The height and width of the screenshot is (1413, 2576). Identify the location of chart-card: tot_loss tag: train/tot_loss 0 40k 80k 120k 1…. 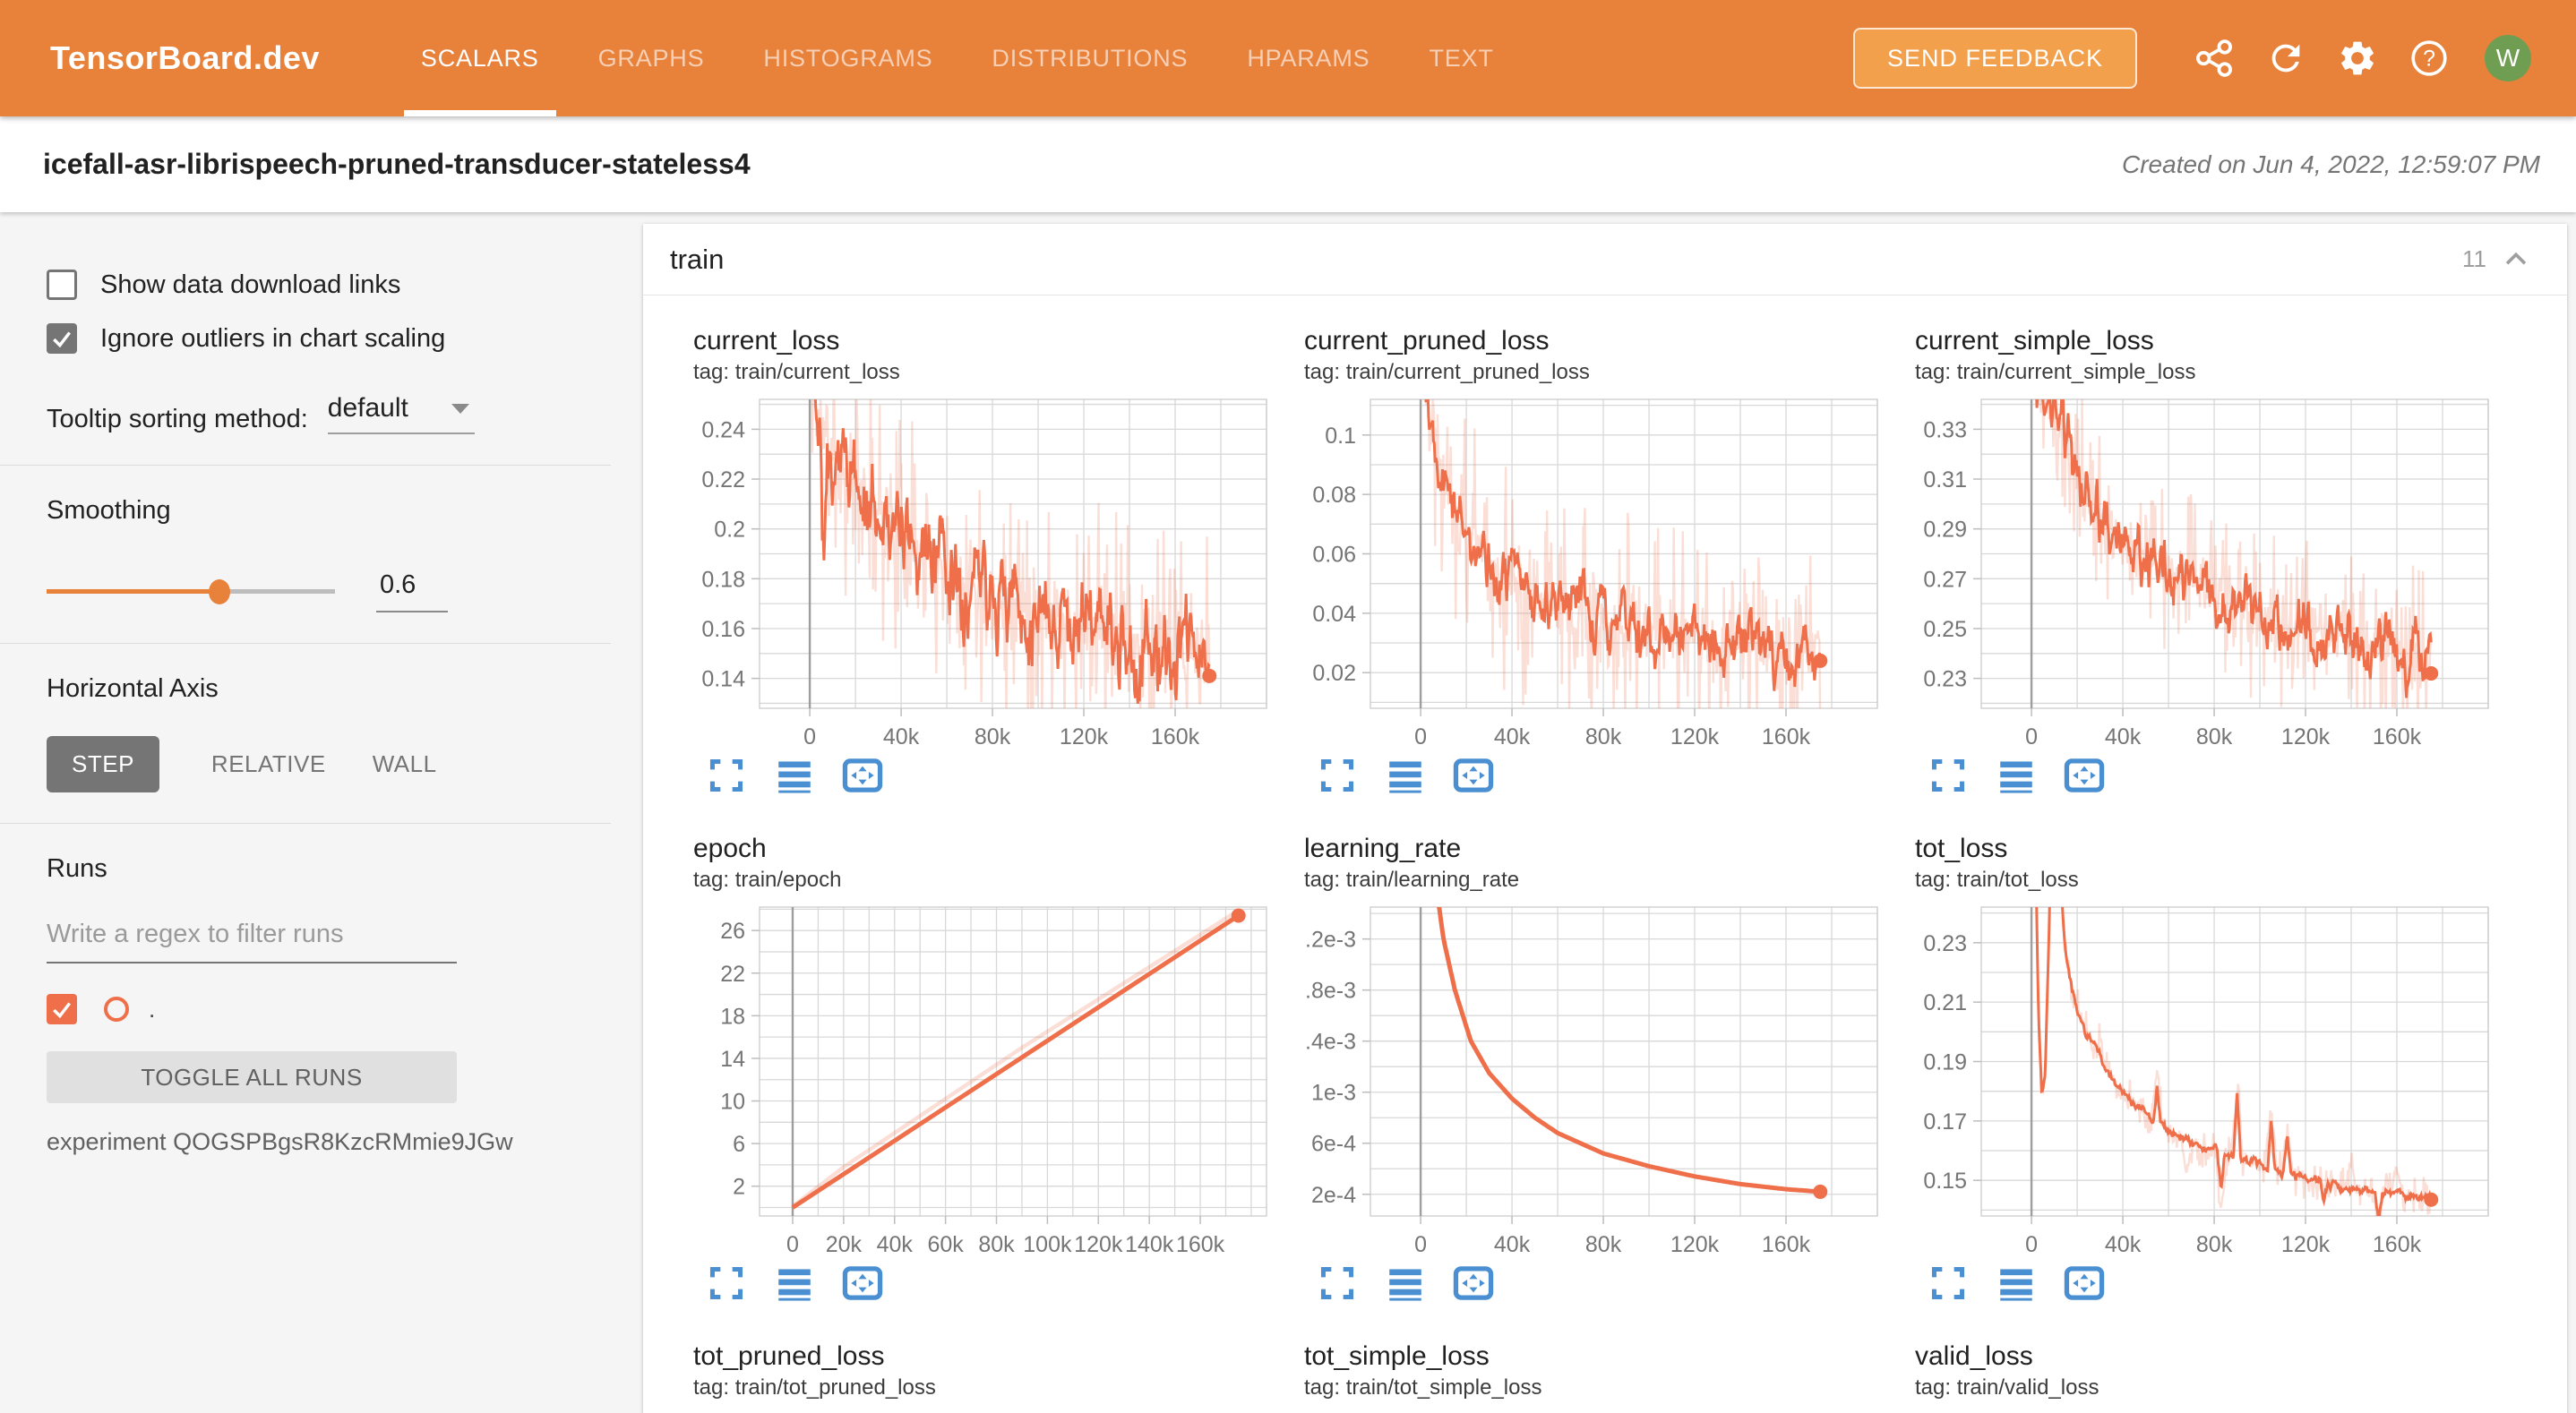
(2204, 1069).